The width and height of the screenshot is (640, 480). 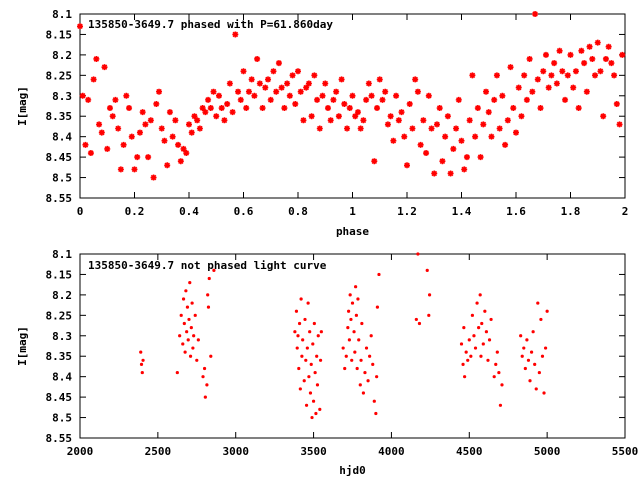 What do you see at coordinates (516, 211) in the screenshot?
I see `x-tick-label: 1.6` at bounding box center [516, 211].